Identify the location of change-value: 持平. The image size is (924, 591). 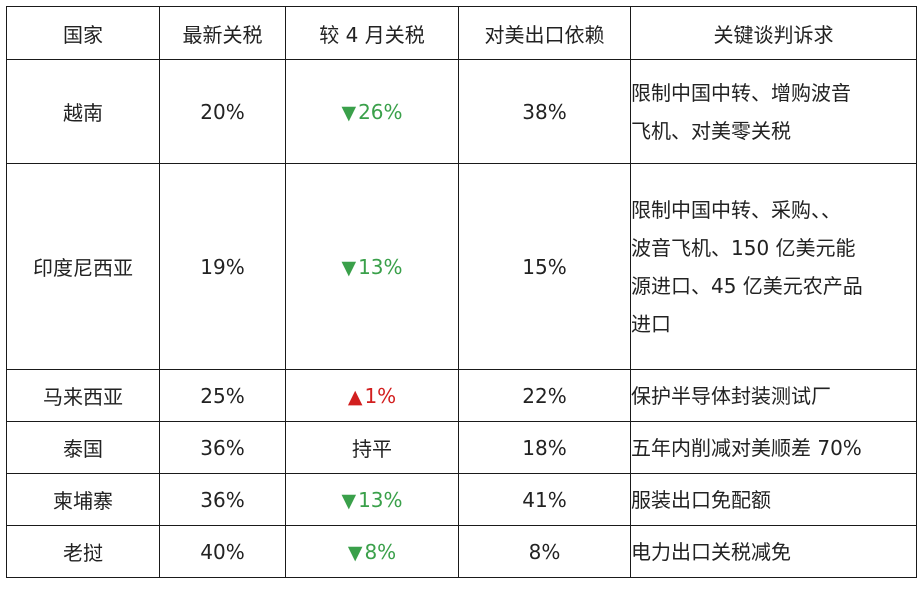
(372, 449).